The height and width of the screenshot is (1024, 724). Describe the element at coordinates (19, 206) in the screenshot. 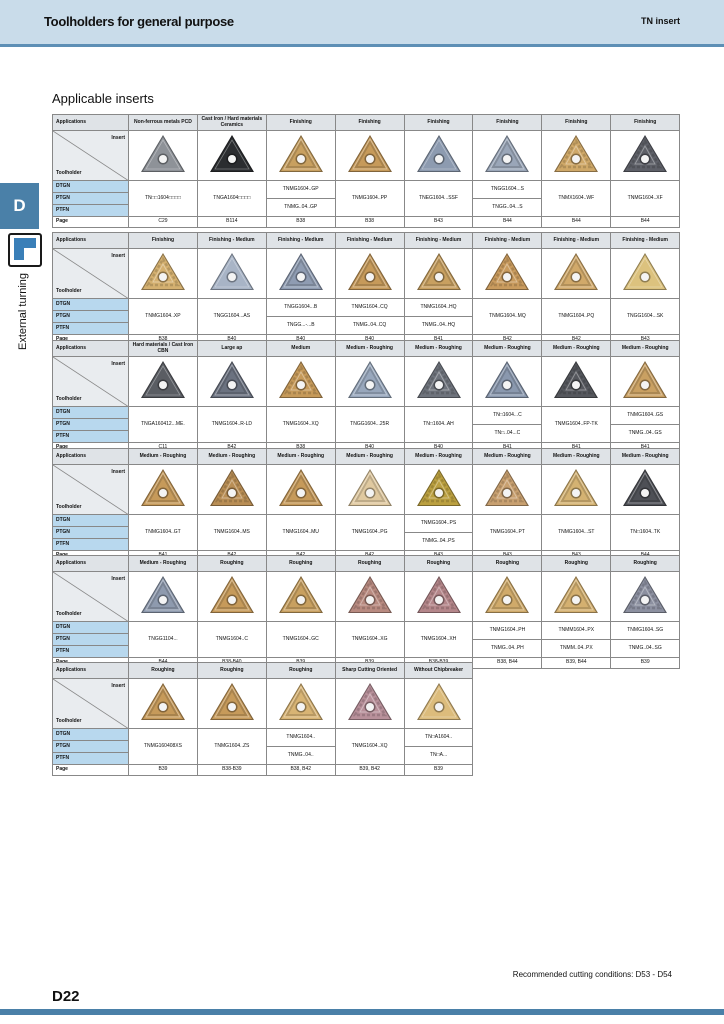

I see `chapter-tab: D` at that location.